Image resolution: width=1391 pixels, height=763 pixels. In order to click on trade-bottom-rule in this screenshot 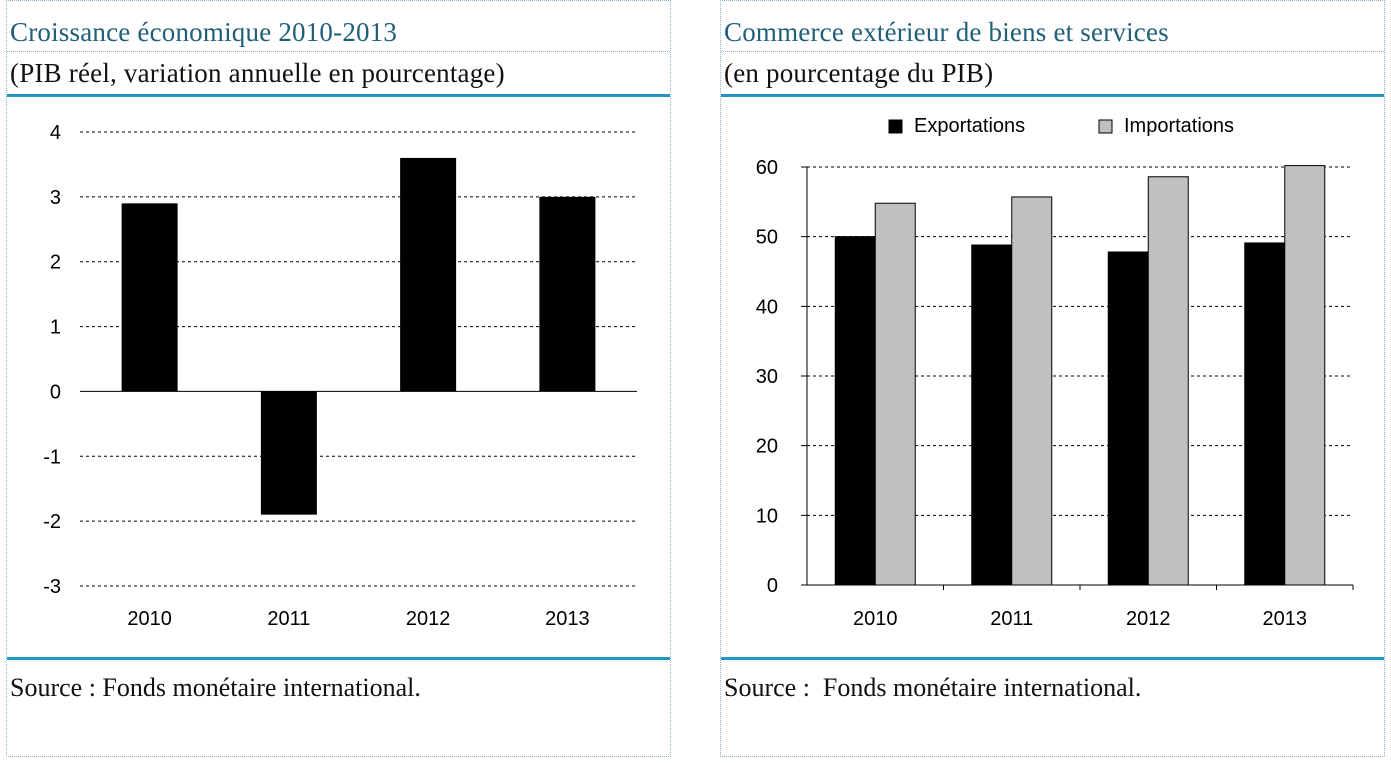, I will do `click(1052, 658)`.